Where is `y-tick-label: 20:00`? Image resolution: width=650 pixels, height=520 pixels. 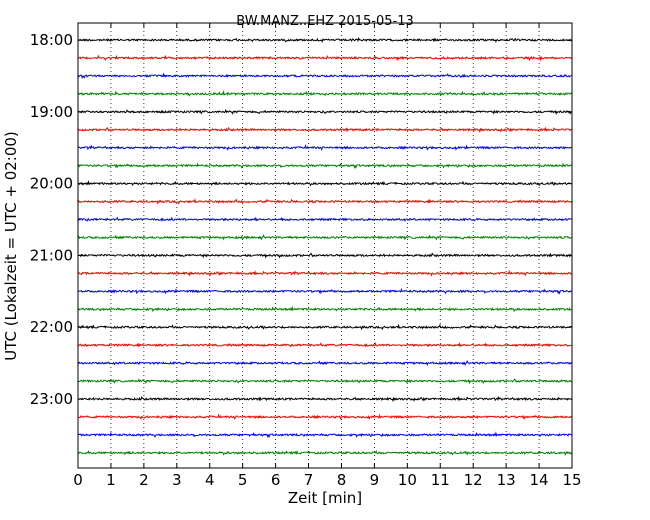 y-tick-label: 20:00 is located at coordinates (51, 184).